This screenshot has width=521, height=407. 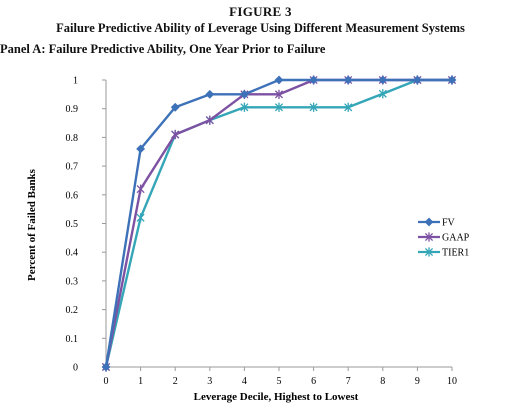 I want to click on y-tick-label: 0.6, so click(x=72, y=195).